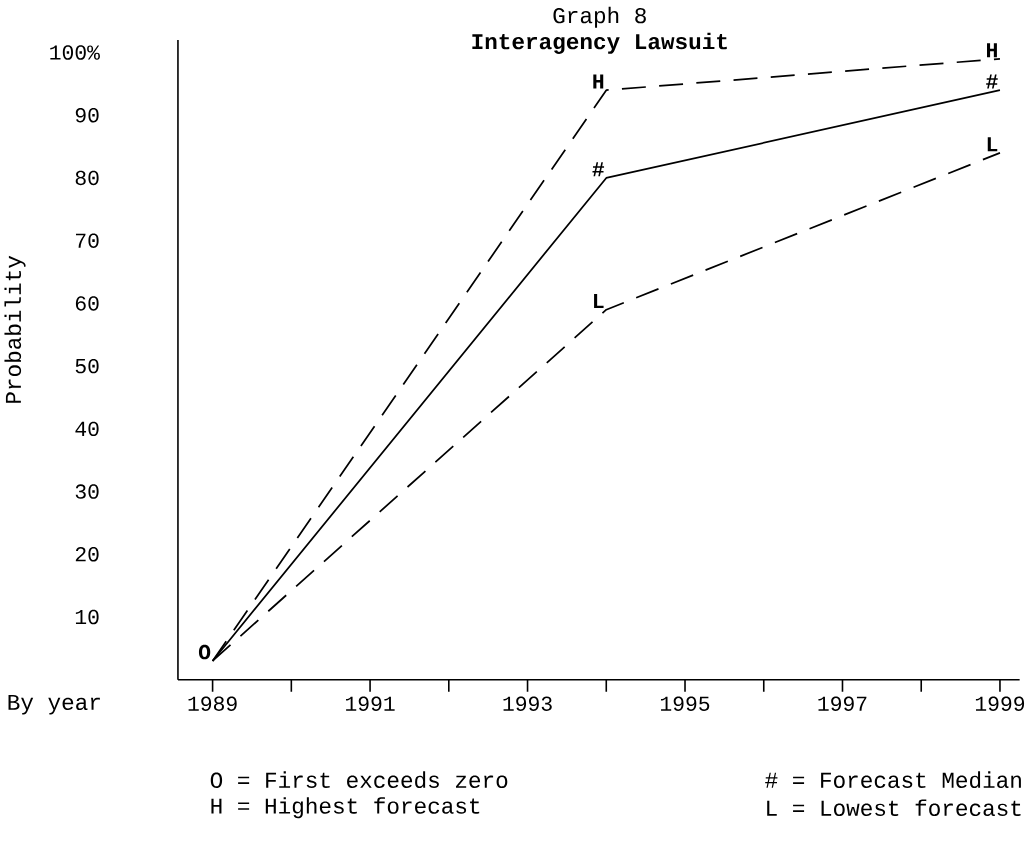  Describe the element at coordinates (87, 115) in the screenshot. I see `y-tick-label: 90` at that location.